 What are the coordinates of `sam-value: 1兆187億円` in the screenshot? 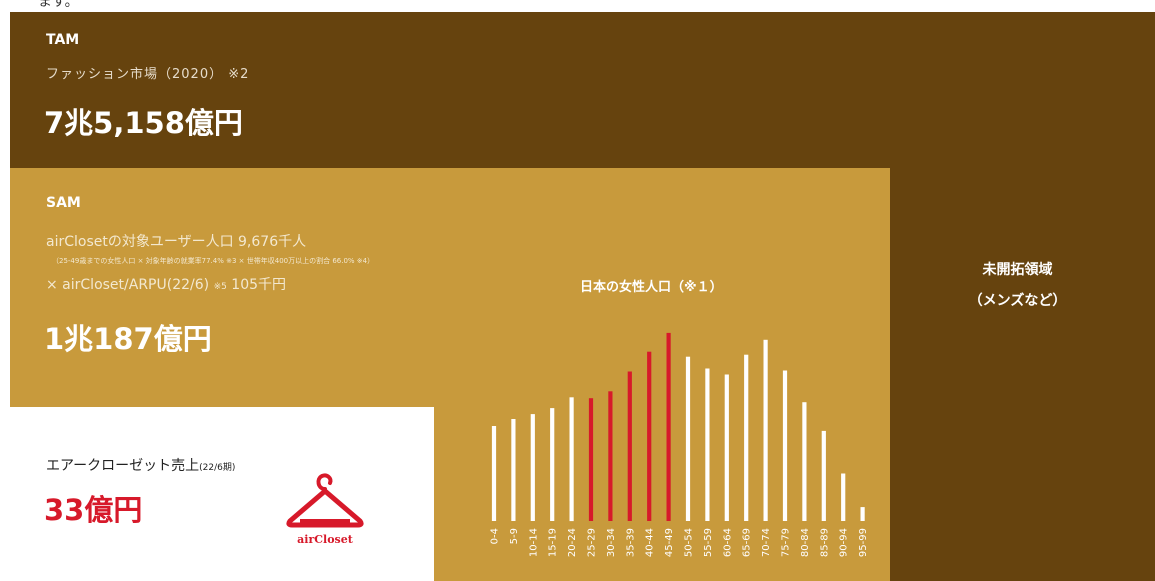 It's located at (128, 339).